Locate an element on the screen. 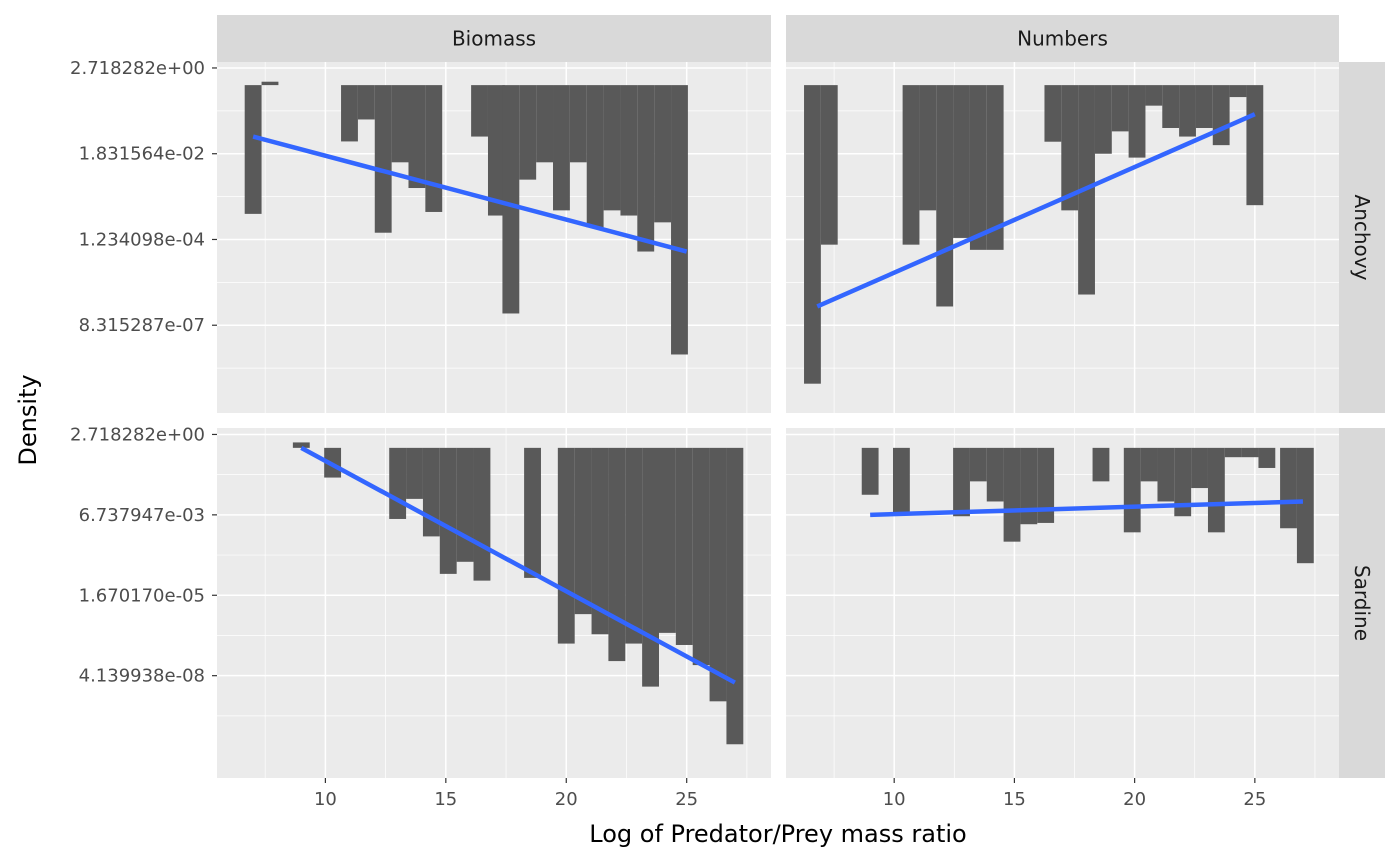 The height and width of the screenshot is (865, 1400). facet-strip-biomass is located at coordinates (494, 38).